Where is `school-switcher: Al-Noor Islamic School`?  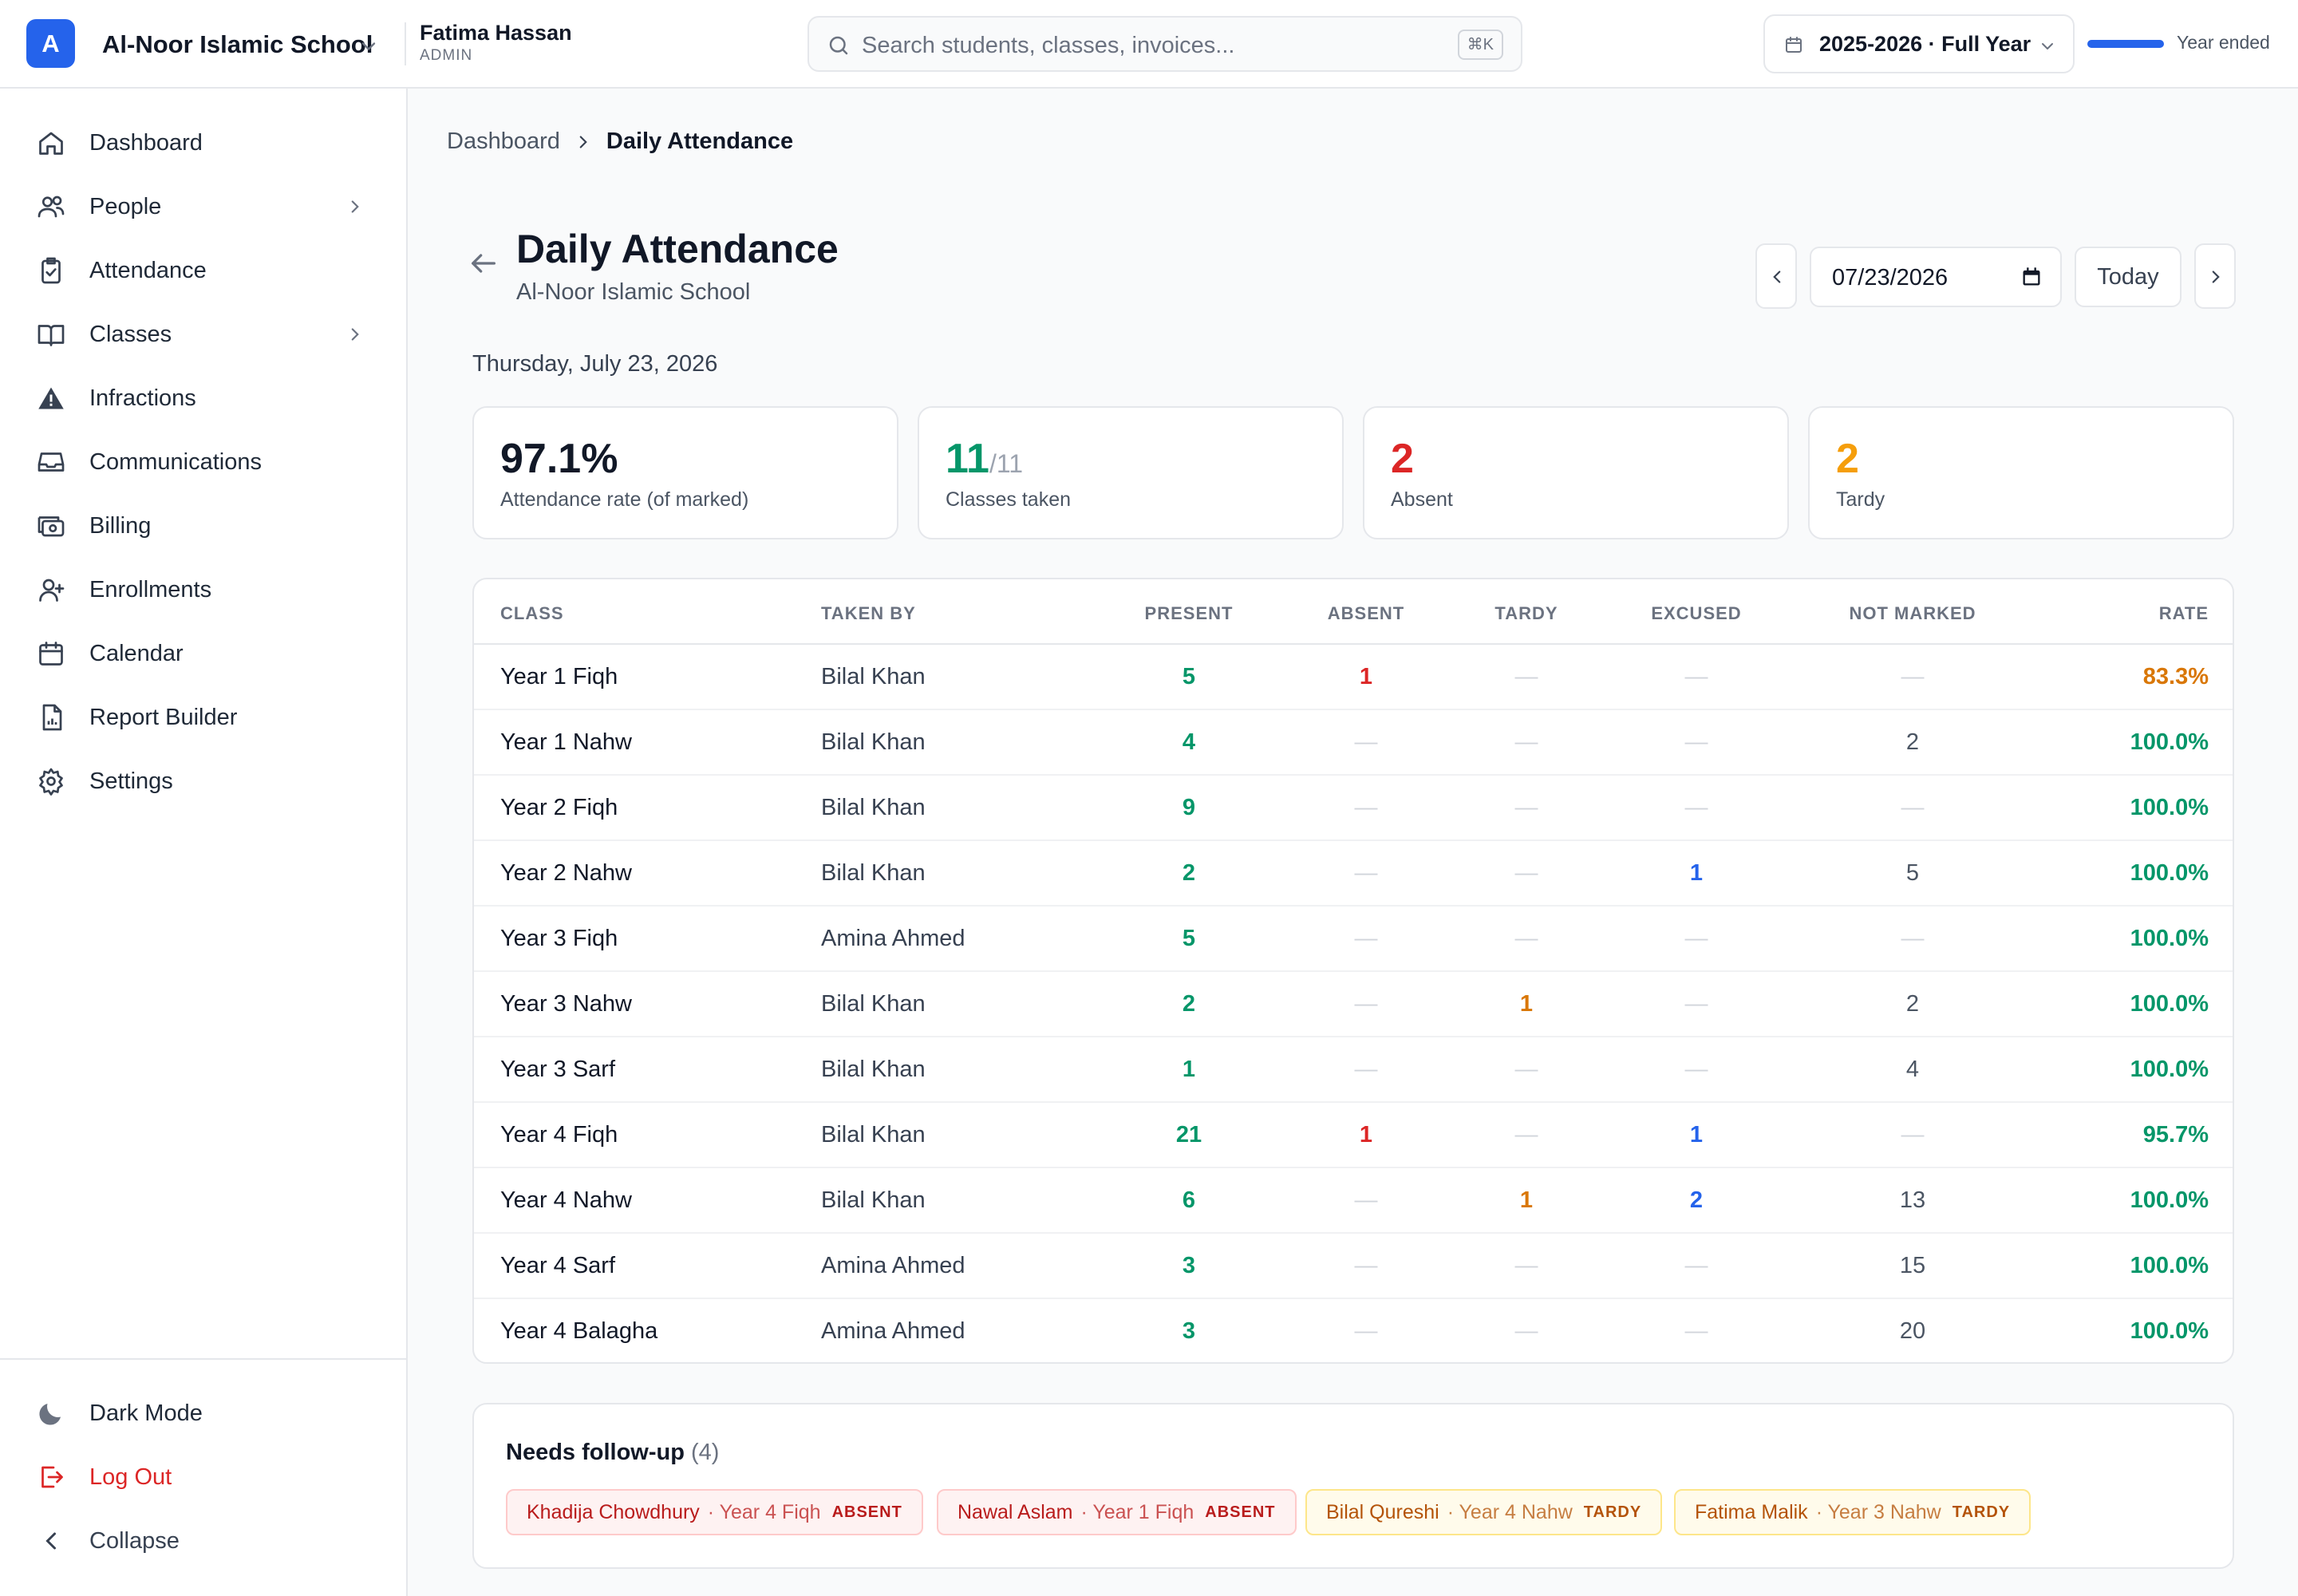
school-switcher: Al-Noor Islamic School is located at coordinates (237, 44).